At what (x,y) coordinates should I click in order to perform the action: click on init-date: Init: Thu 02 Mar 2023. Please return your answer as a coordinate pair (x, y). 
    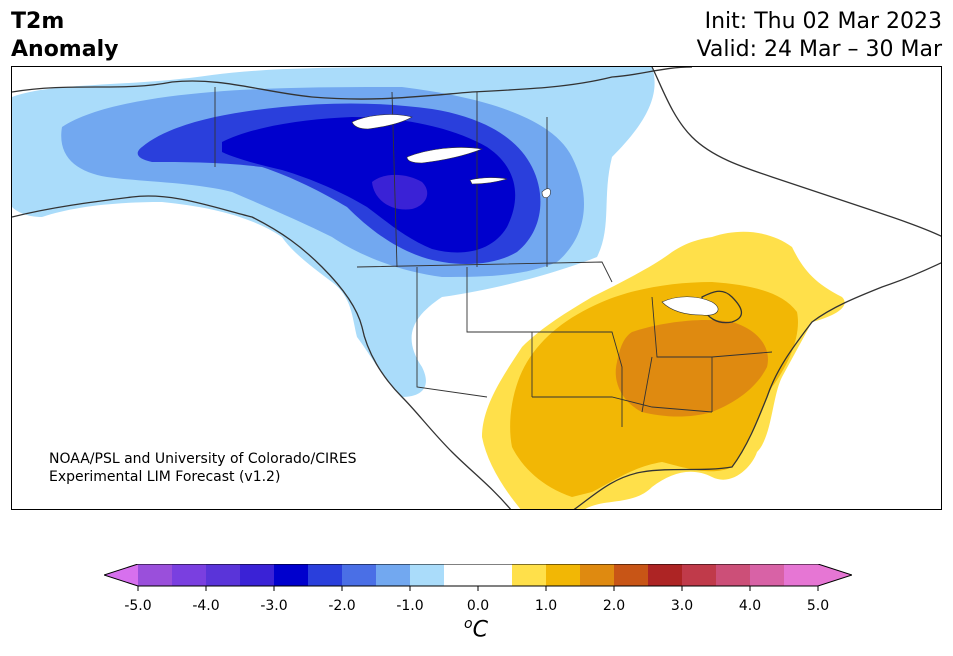
    Looking at the image, I should click on (823, 21).